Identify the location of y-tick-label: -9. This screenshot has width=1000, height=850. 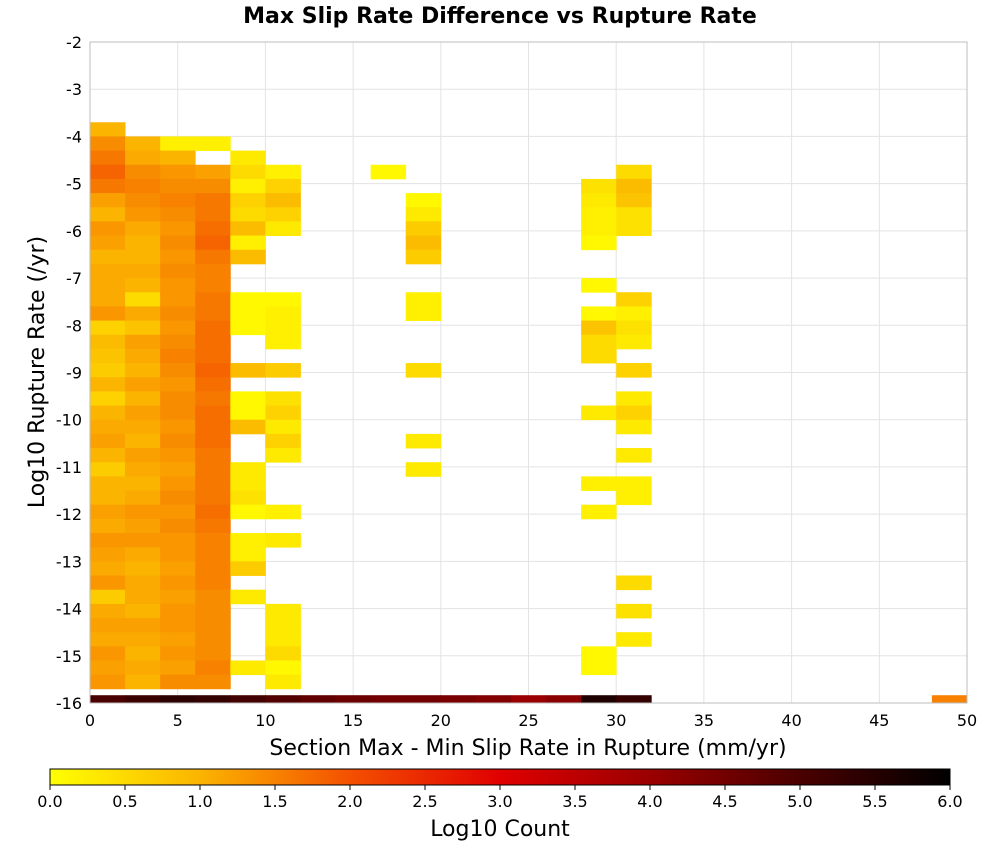
(74, 373).